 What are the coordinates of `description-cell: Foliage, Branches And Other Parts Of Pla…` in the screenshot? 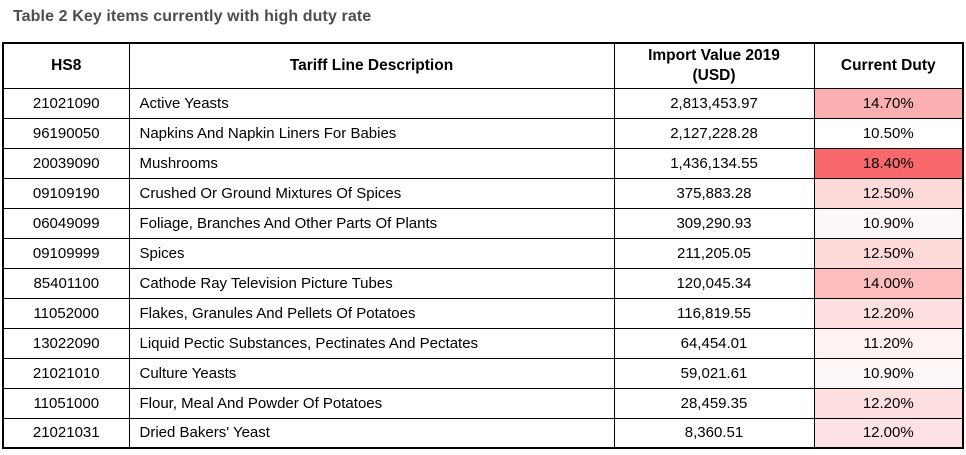 It's located at (371, 223).